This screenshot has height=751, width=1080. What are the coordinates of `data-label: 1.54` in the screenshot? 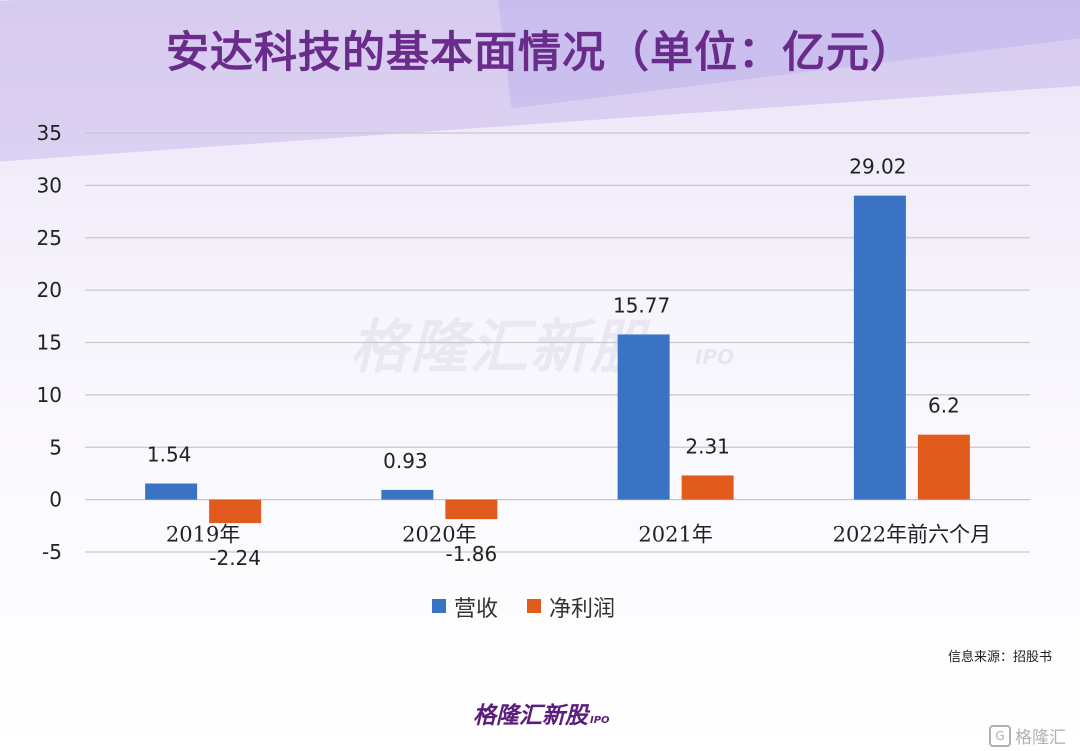 It's located at (169, 454).